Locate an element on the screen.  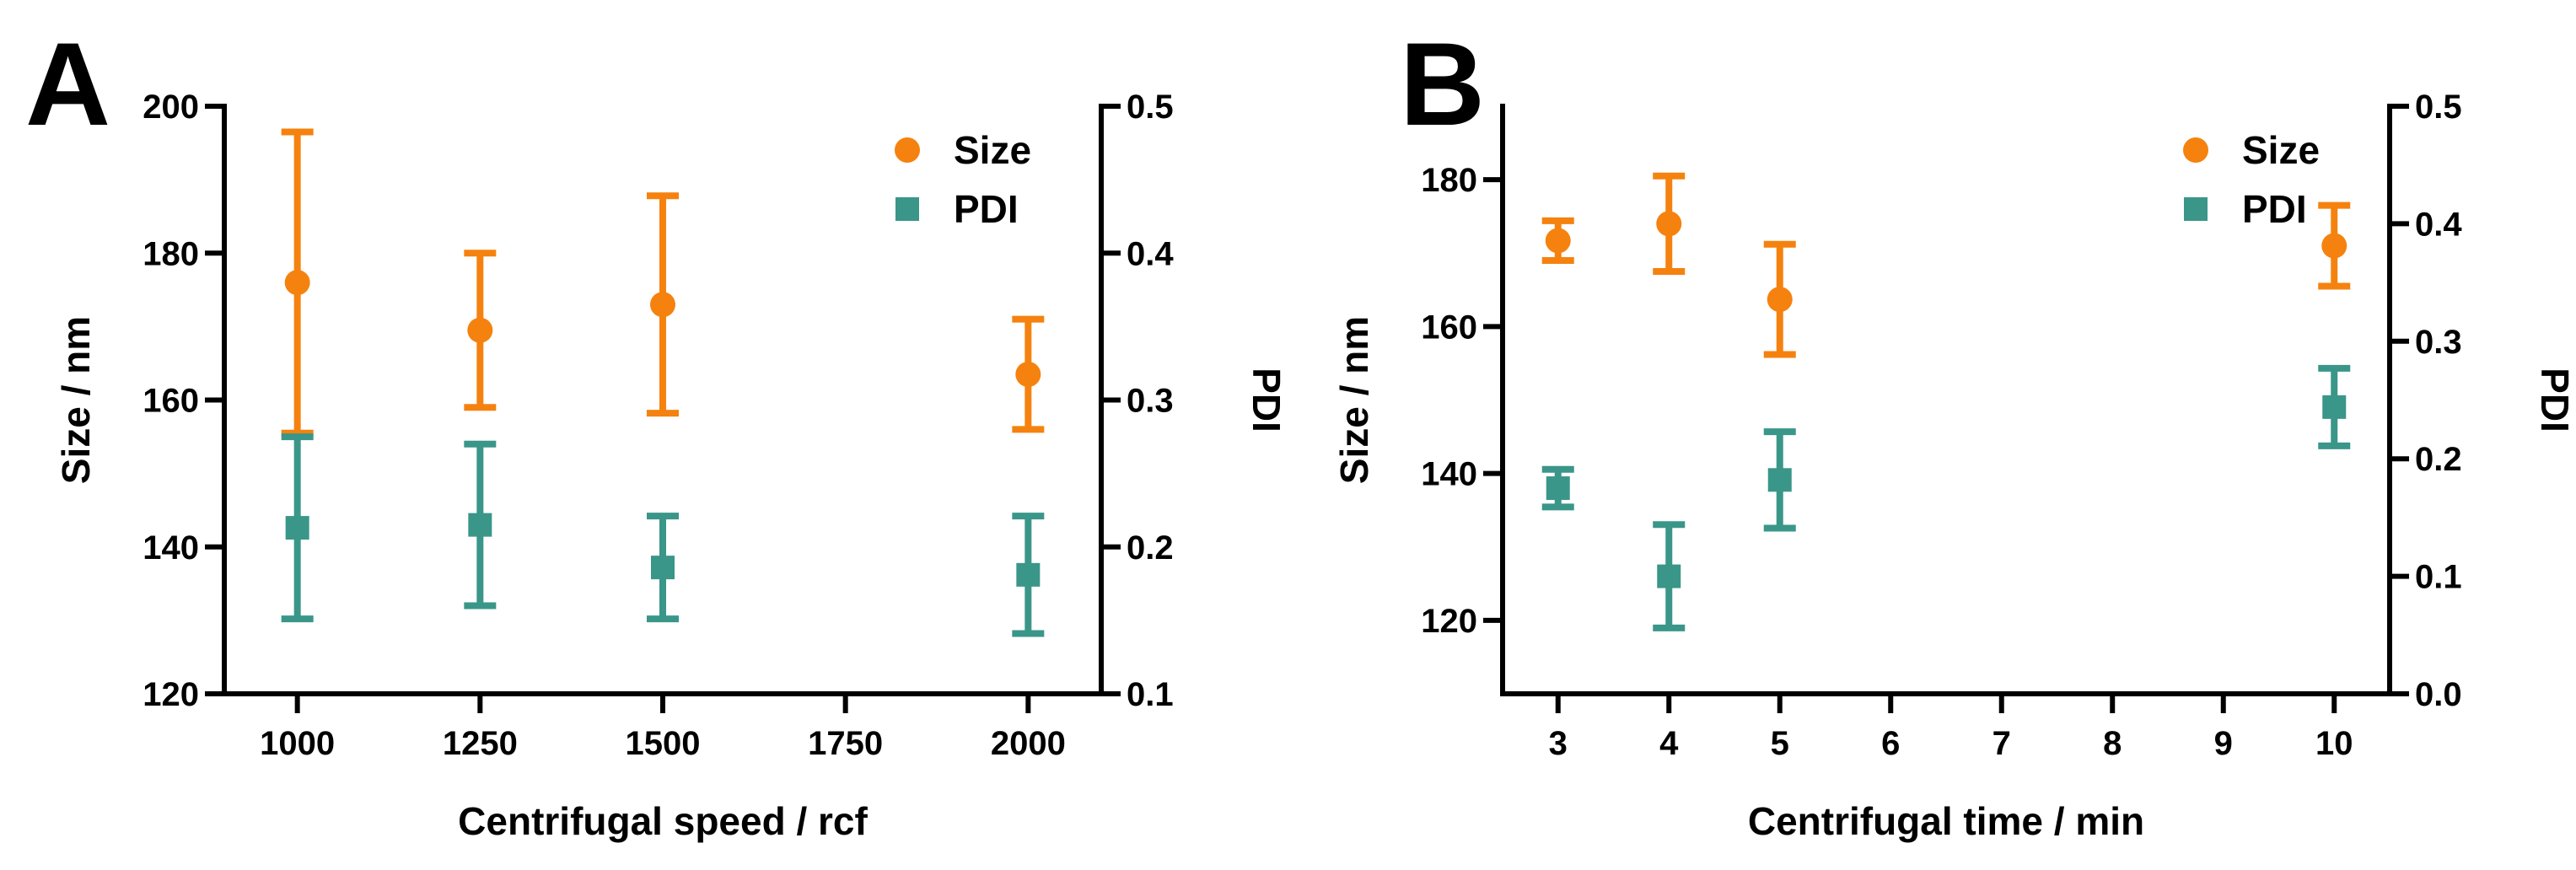
x-tick-label: 1000 is located at coordinates (297, 743).